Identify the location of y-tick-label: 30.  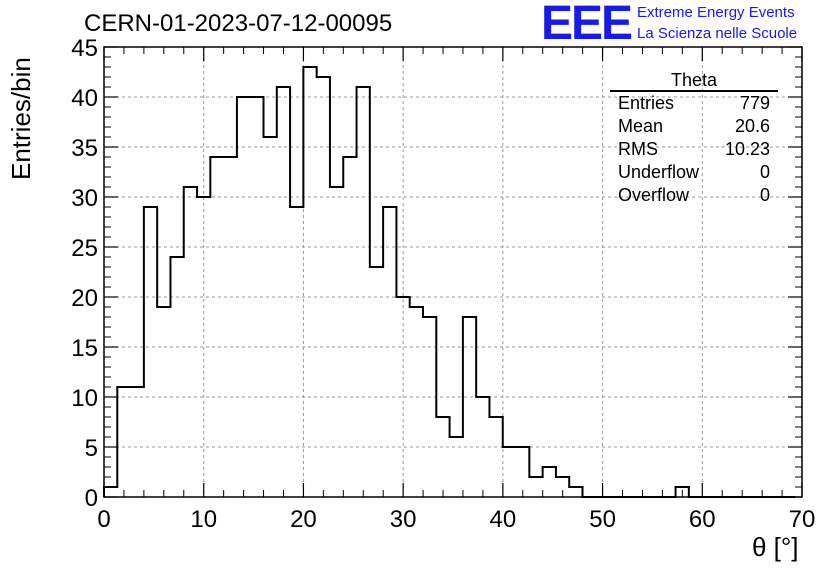
(84, 198).